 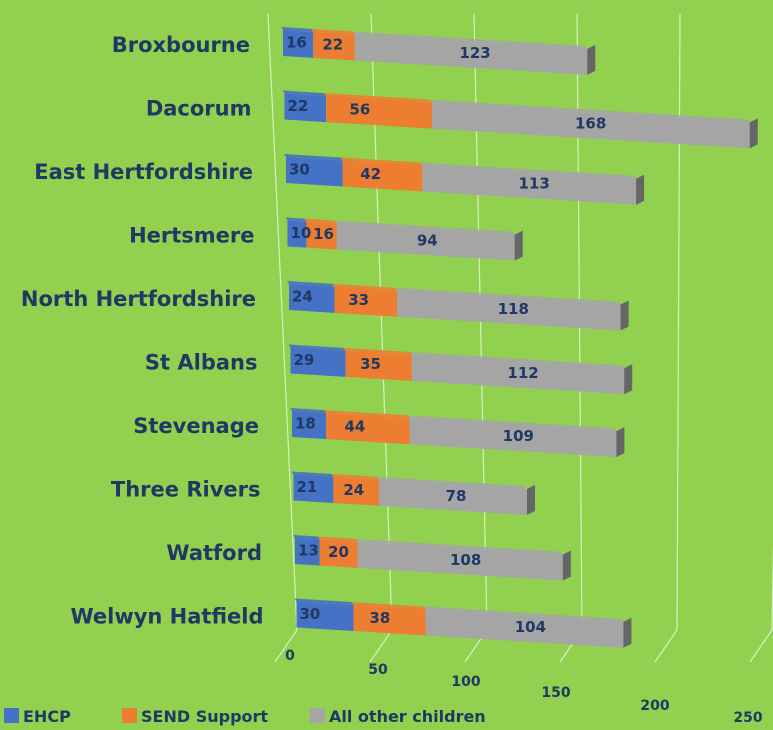 What do you see at coordinates (370, 364) in the screenshot?
I see `data-label-send-support-st-albans: 35` at bounding box center [370, 364].